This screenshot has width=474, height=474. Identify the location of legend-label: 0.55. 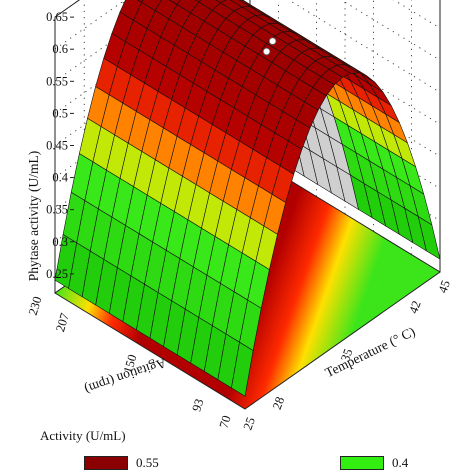
(147, 462).